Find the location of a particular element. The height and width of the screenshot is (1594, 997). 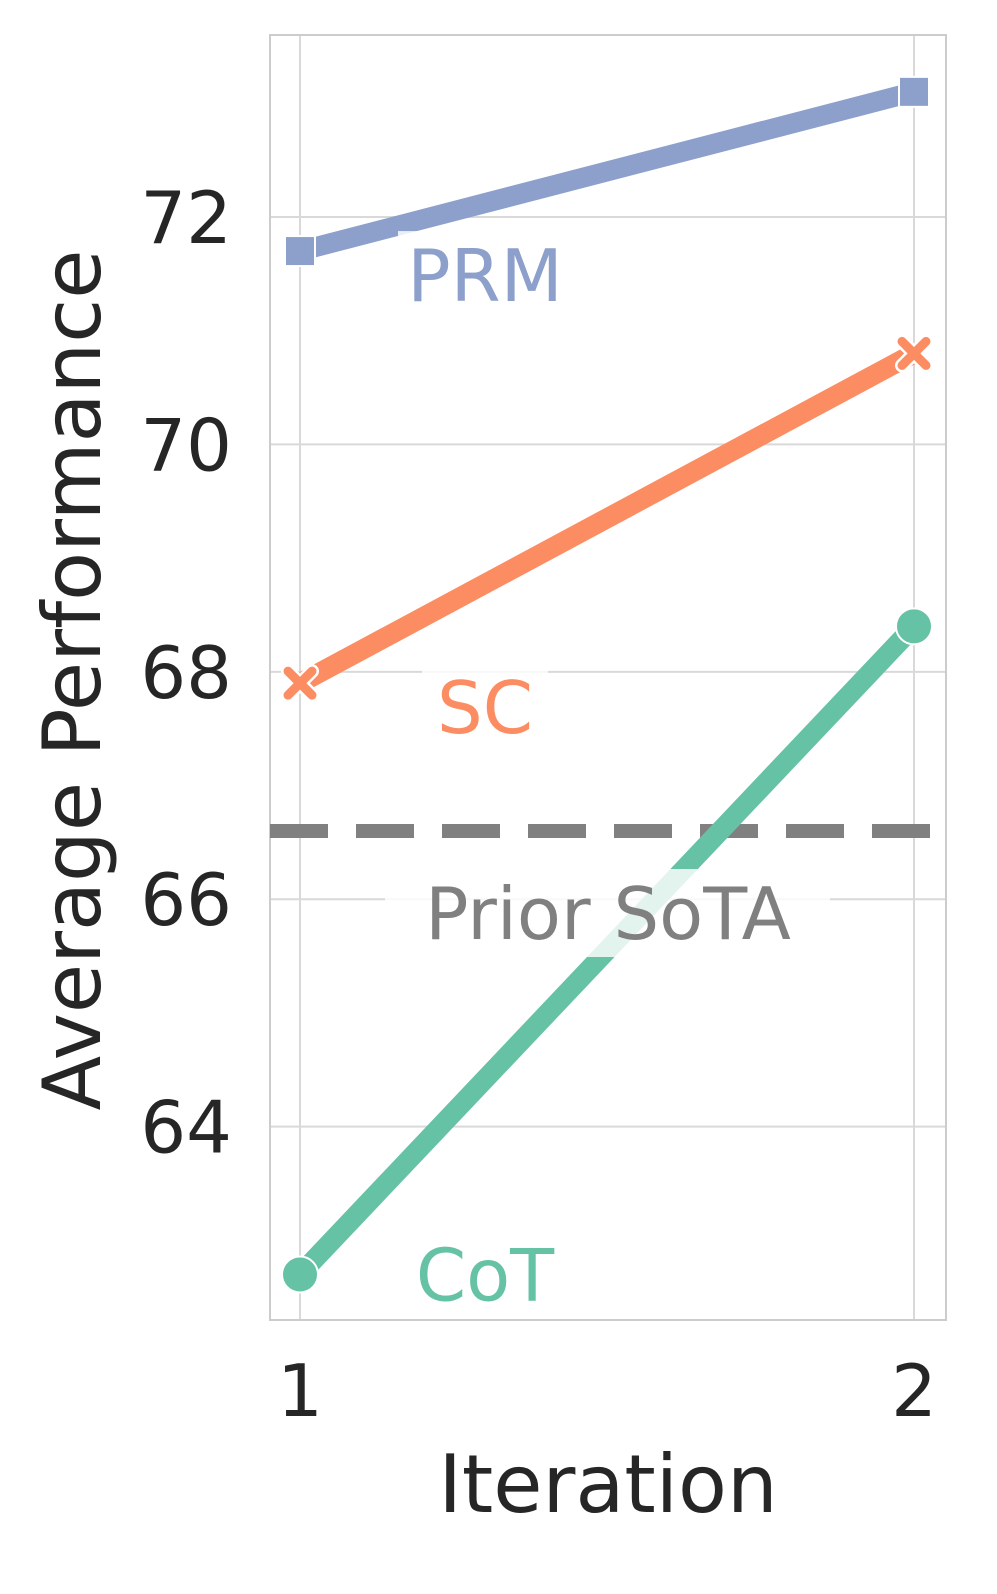

prm-label-background is located at coordinates (485, 262).